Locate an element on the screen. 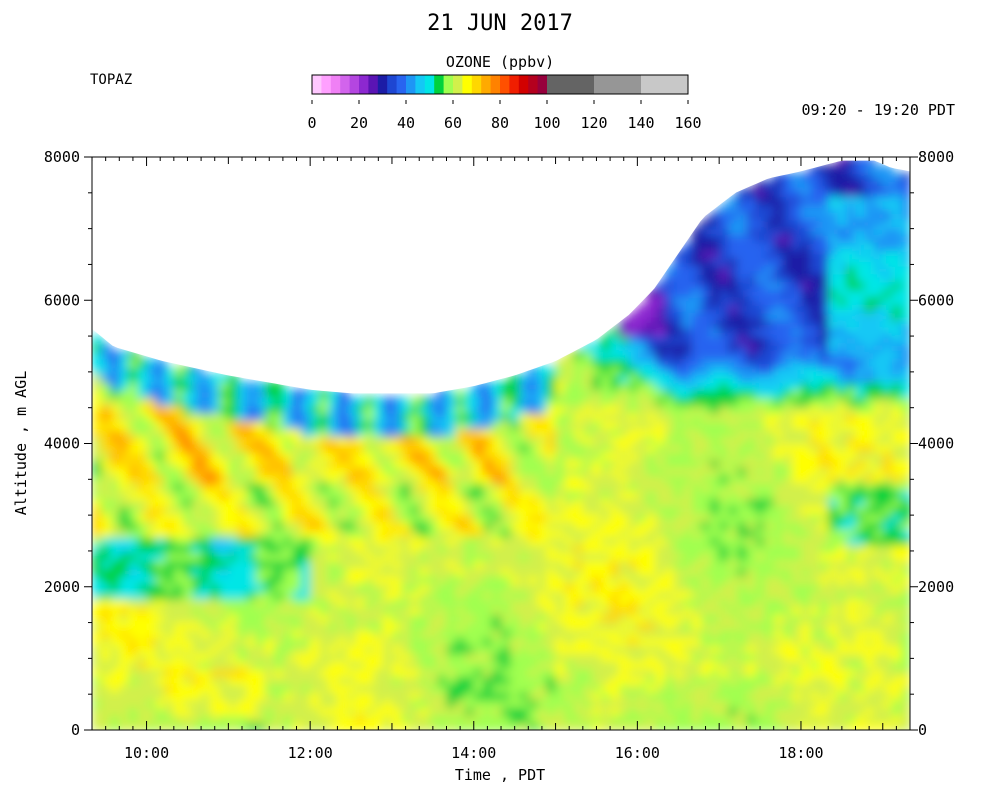 The image size is (1000, 800). x-tick-label: 16:00 is located at coordinates (637, 753).